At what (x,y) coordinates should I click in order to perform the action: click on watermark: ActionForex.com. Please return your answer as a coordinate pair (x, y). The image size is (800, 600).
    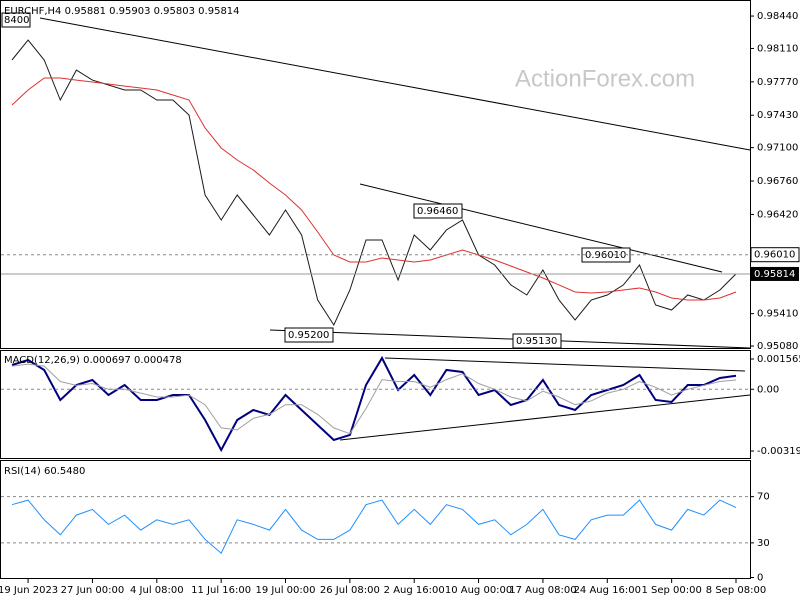
    Looking at the image, I should click on (605, 78).